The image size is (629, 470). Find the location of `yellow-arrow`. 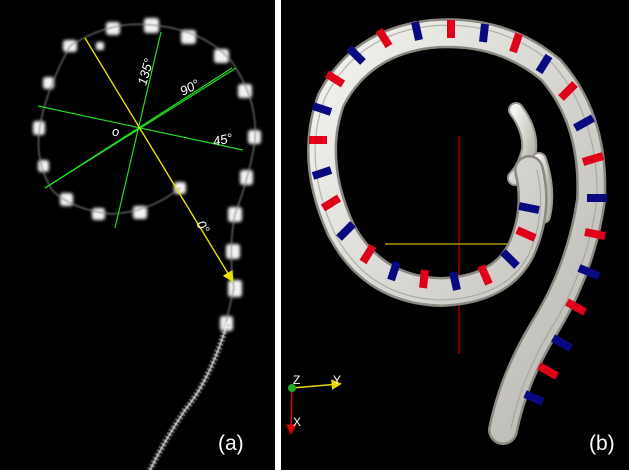

yellow-arrow is located at coordinates (159, 160).